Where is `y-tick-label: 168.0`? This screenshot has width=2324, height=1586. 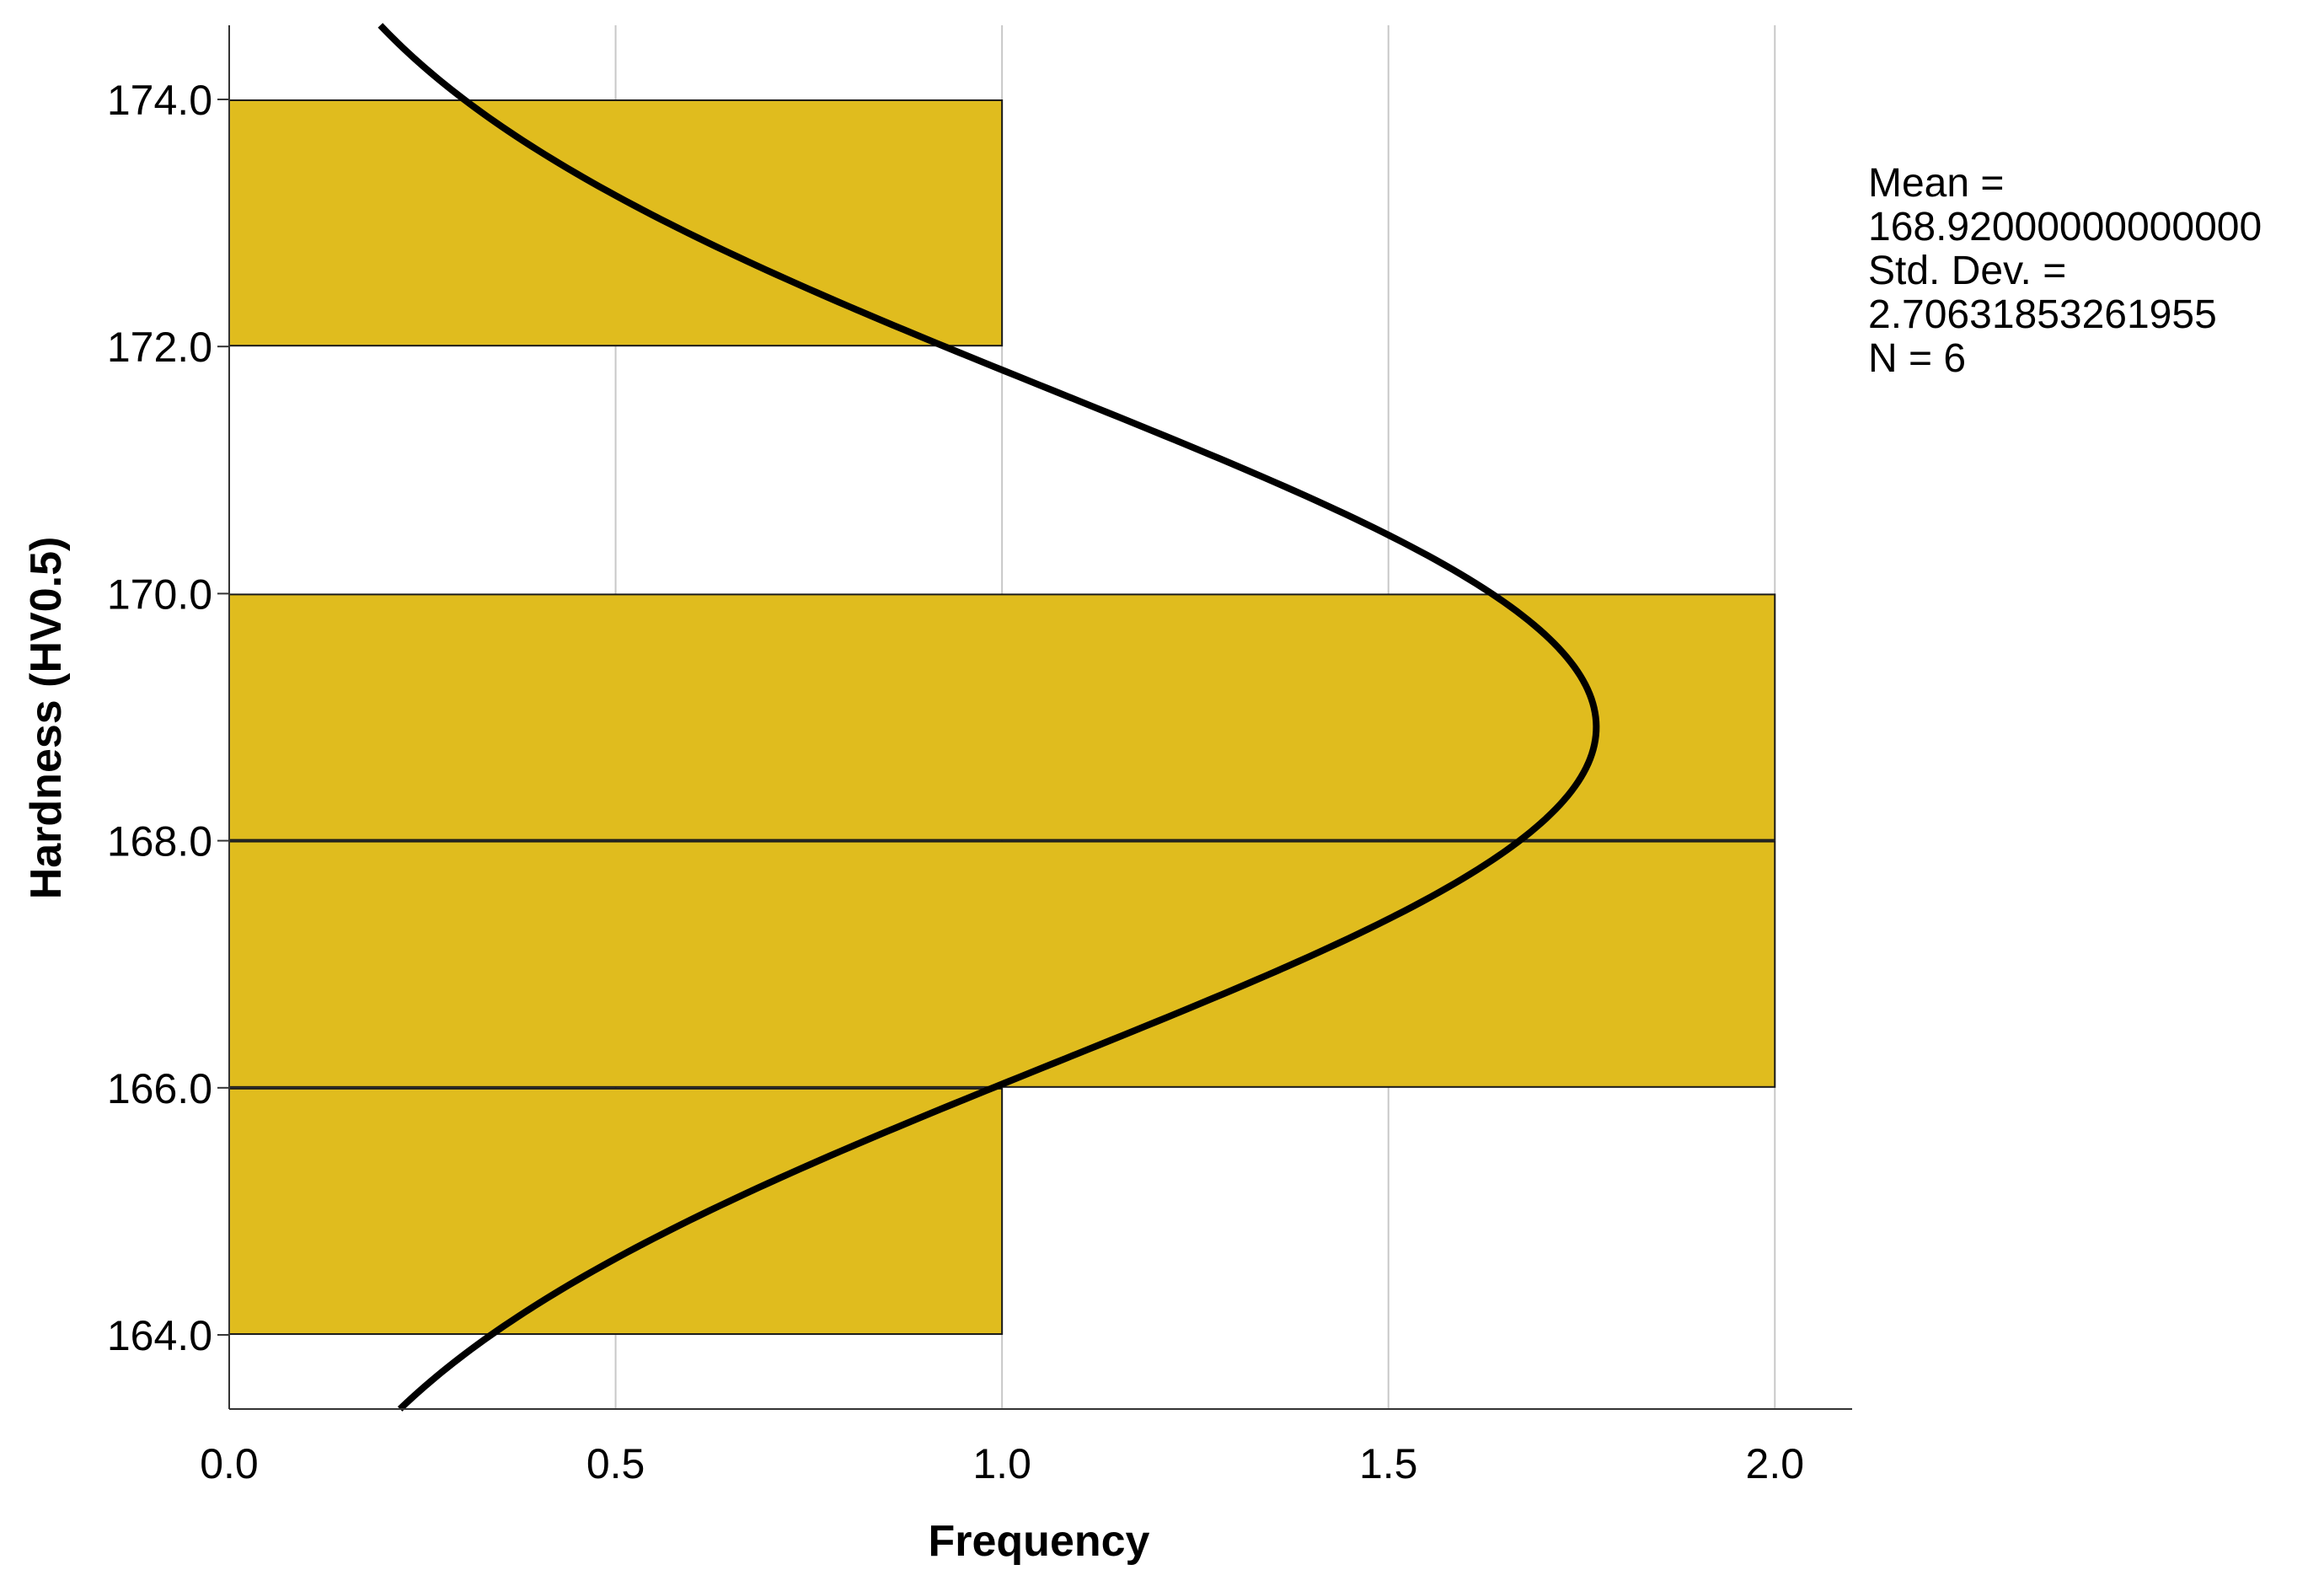 y-tick-label: 168.0 is located at coordinates (159, 841).